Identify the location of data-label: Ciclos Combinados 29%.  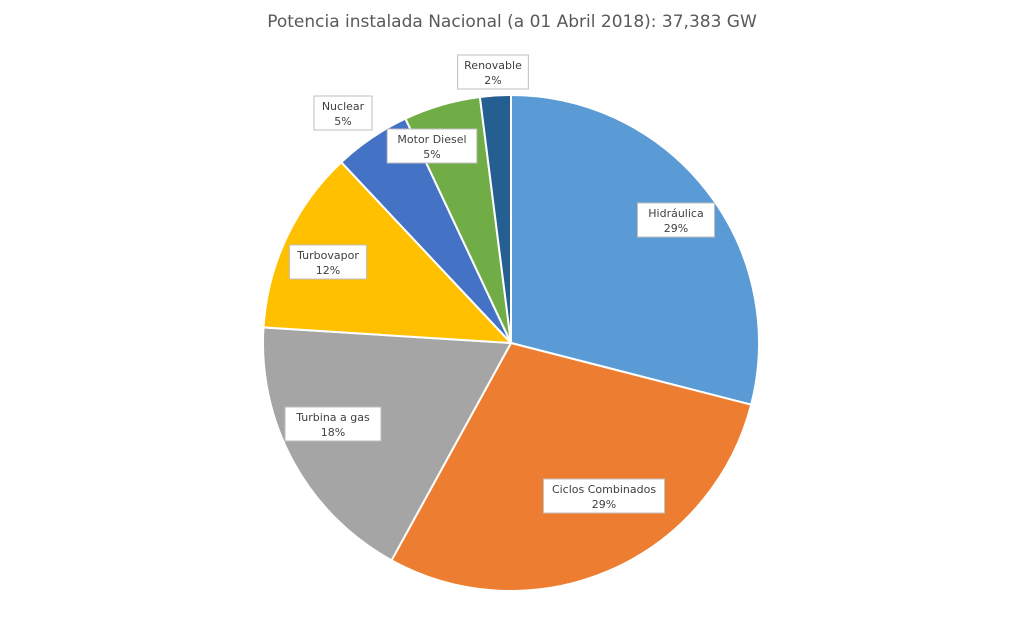
(604, 496).